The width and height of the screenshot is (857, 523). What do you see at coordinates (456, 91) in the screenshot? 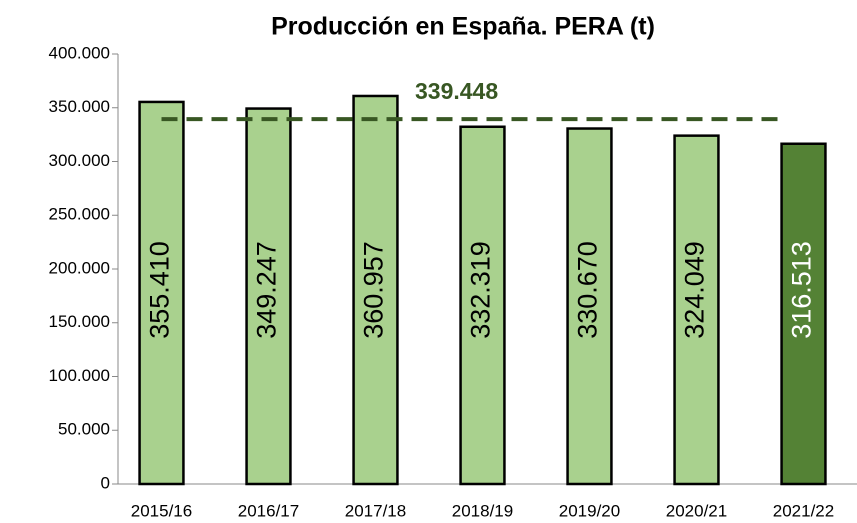
I see `average-label: 339.448` at bounding box center [456, 91].